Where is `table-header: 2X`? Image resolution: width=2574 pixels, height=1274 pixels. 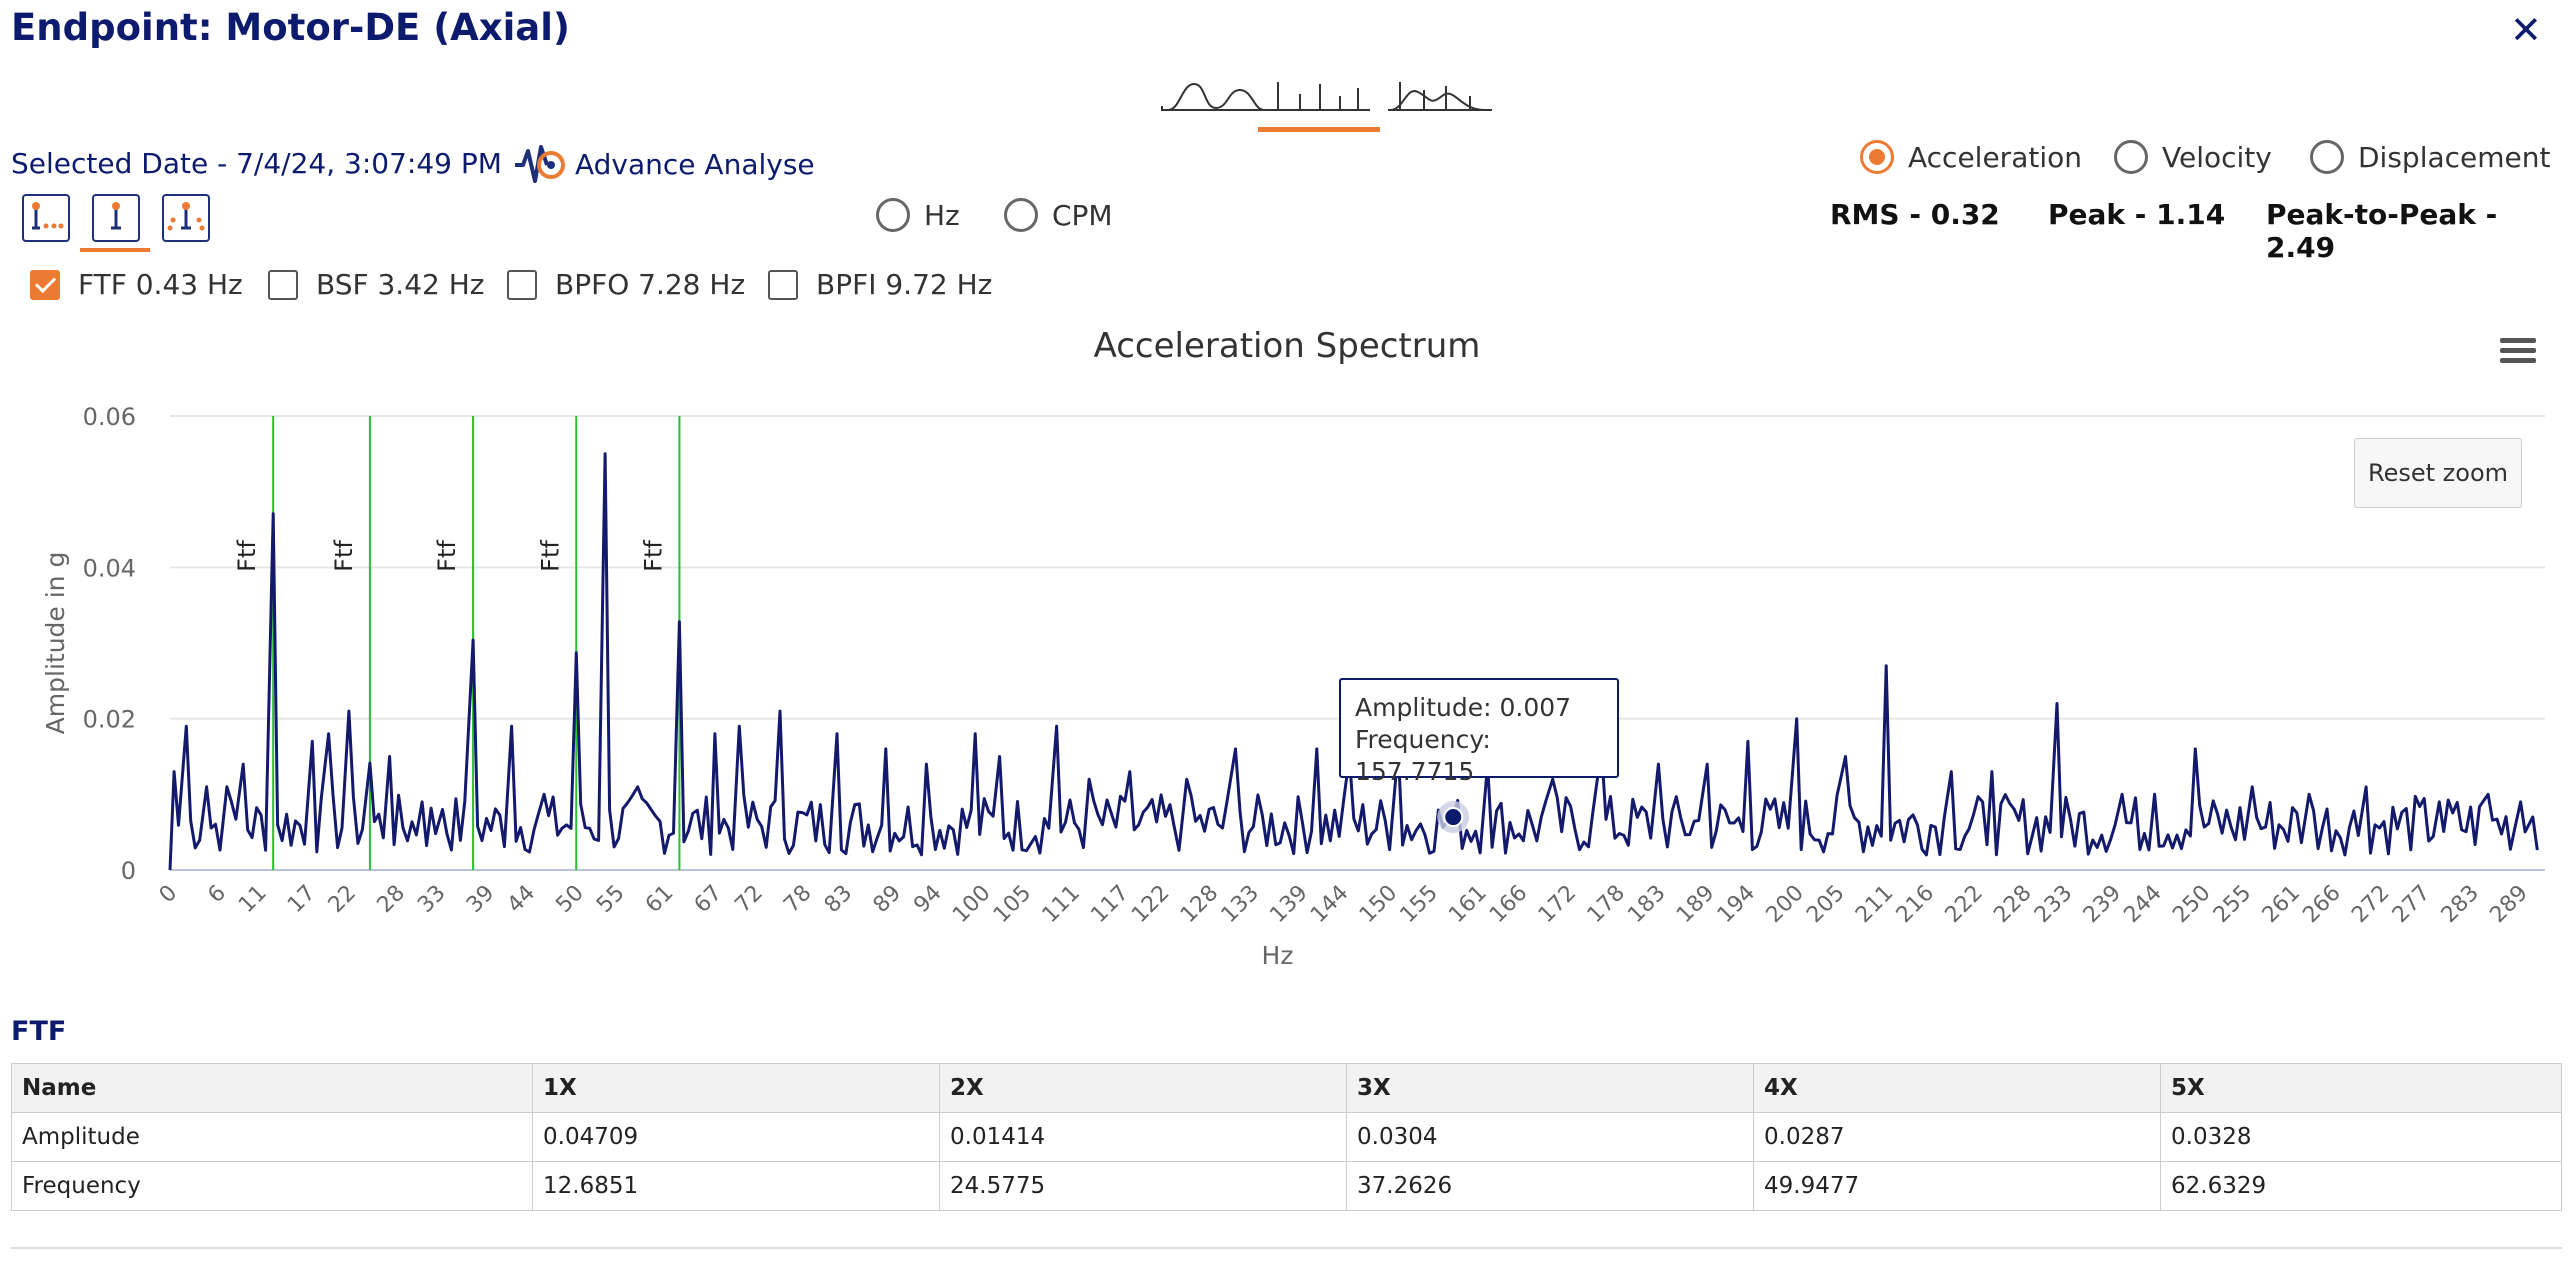
table-header: 2X is located at coordinates (1143, 1088).